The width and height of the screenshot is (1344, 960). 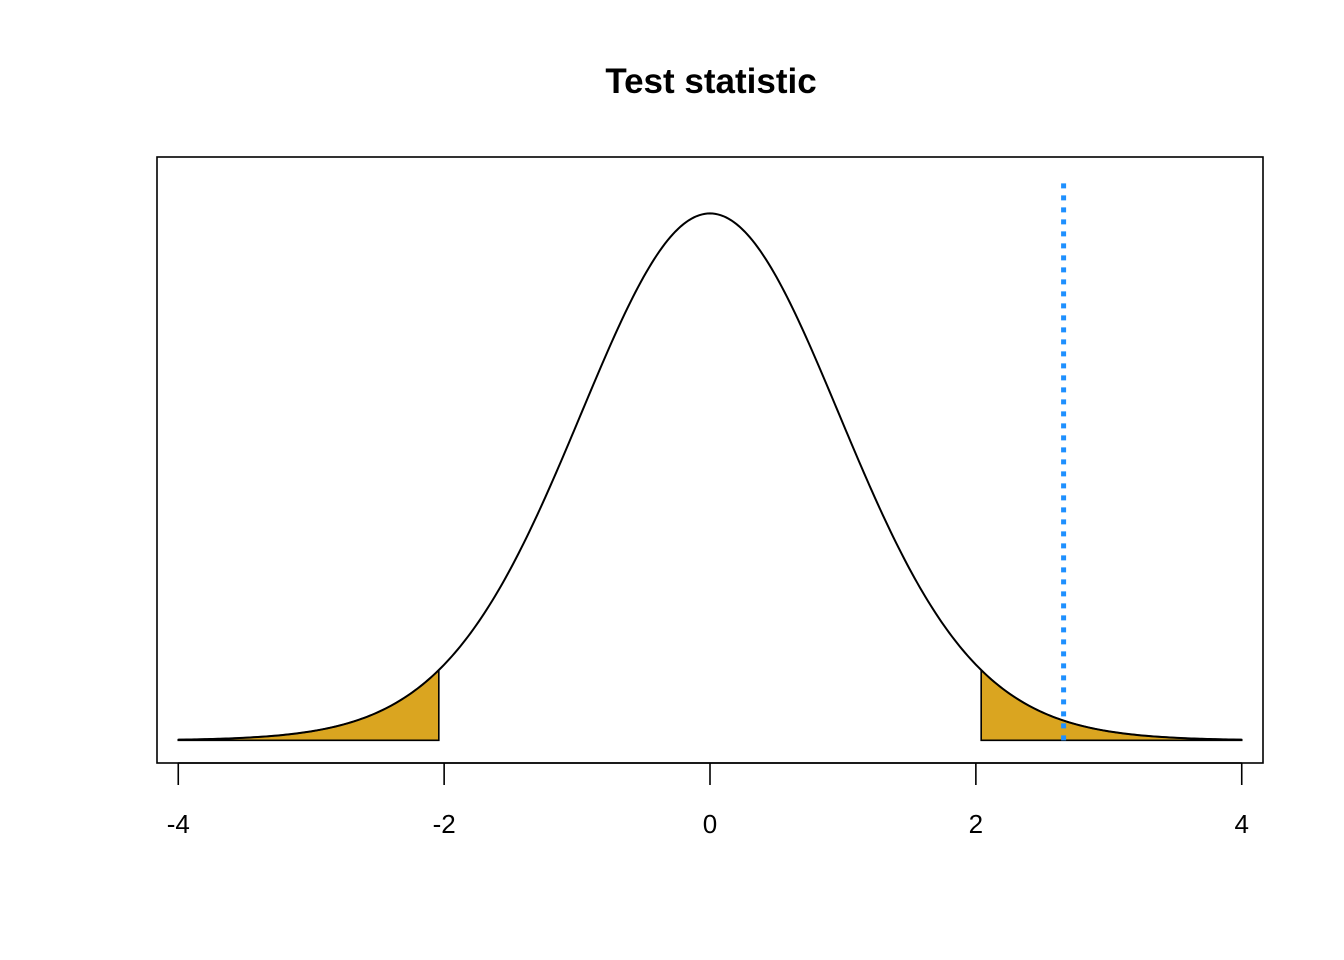 What do you see at coordinates (178, 824) in the screenshot?
I see `x-tick-label: -4` at bounding box center [178, 824].